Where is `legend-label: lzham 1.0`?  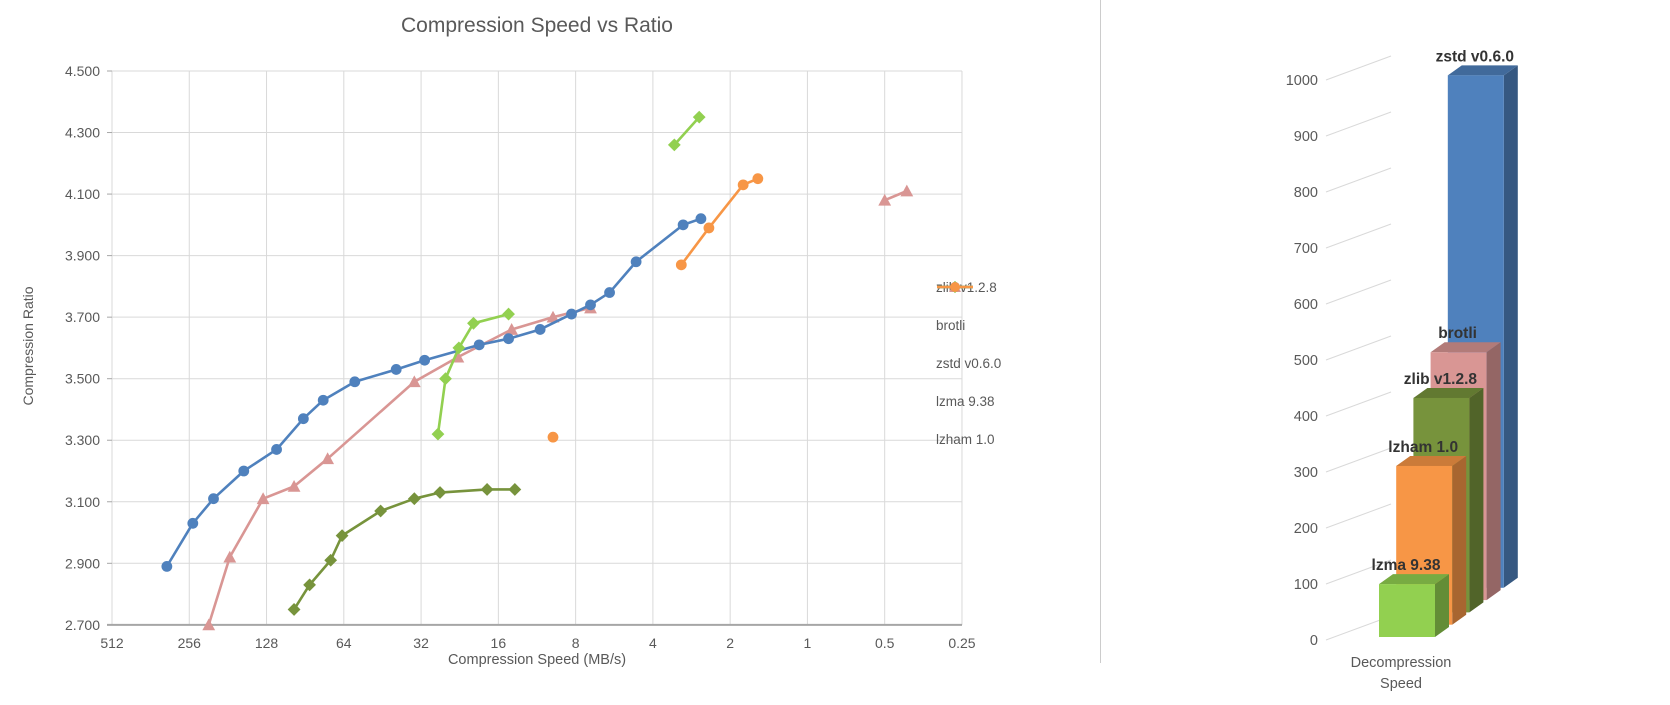 legend-label: lzham 1.0 is located at coordinates (965, 439).